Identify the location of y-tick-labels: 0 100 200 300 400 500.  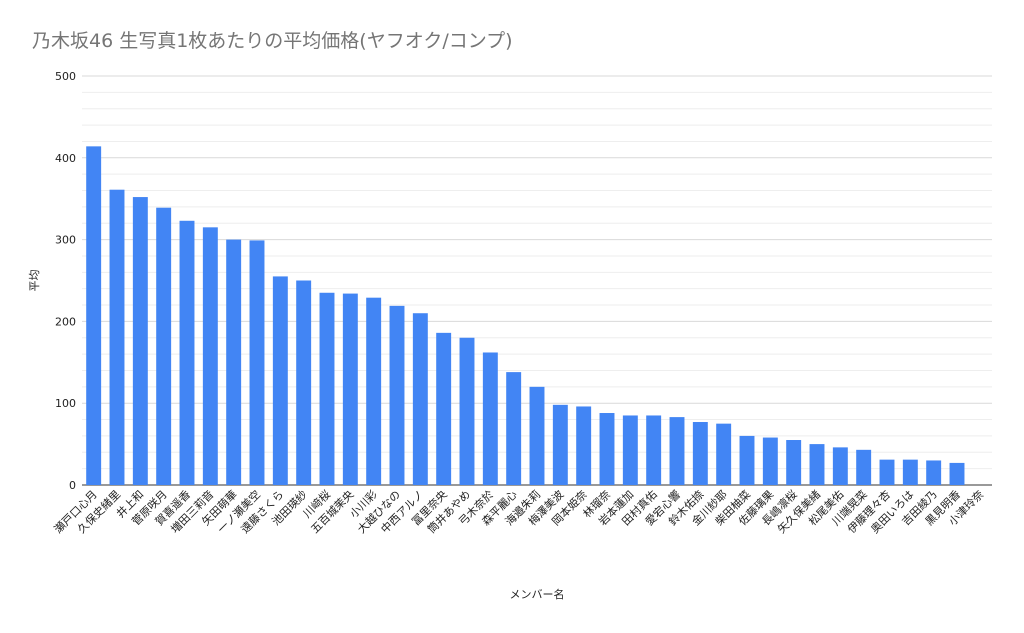
(65, 281).